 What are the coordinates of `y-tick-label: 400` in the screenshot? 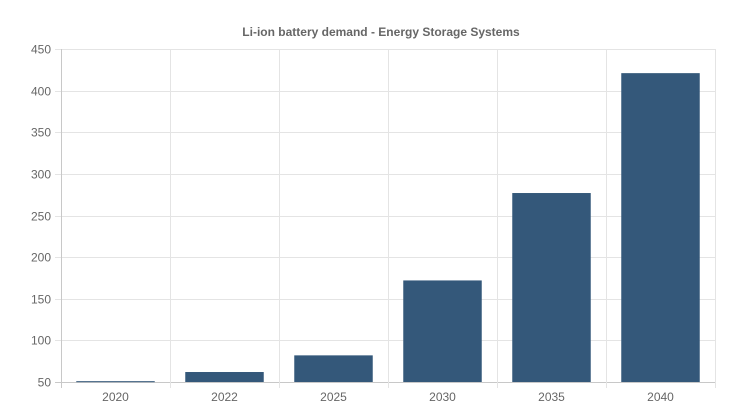 It's located at (41, 92).